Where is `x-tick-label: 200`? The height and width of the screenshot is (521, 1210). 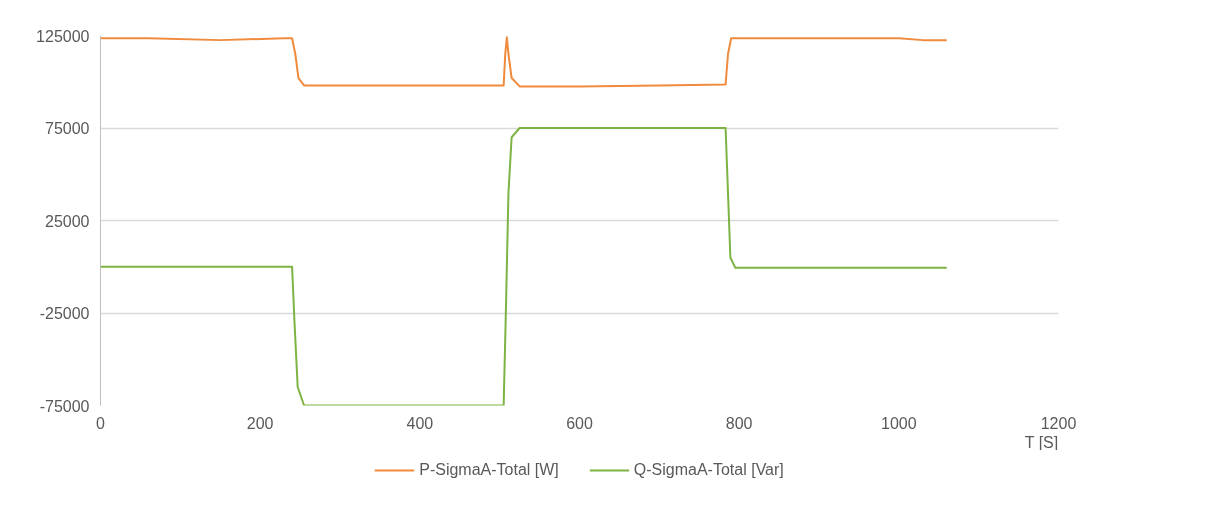 x-tick-label: 200 is located at coordinates (260, 423).